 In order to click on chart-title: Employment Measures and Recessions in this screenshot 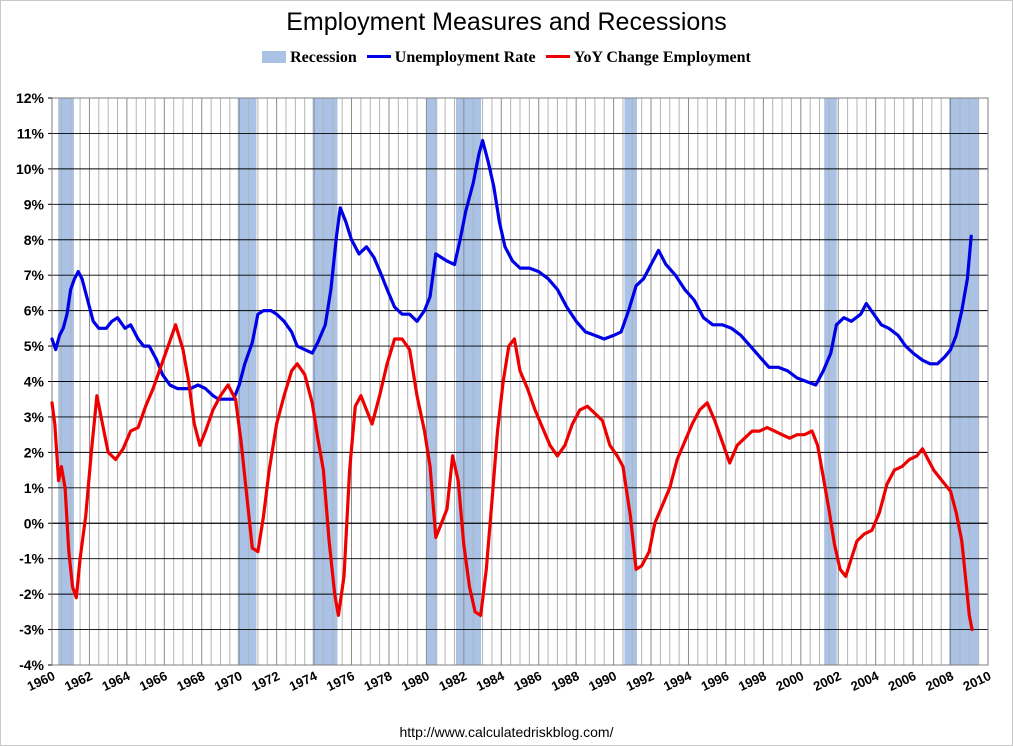, I will do `click(506, 22)`.